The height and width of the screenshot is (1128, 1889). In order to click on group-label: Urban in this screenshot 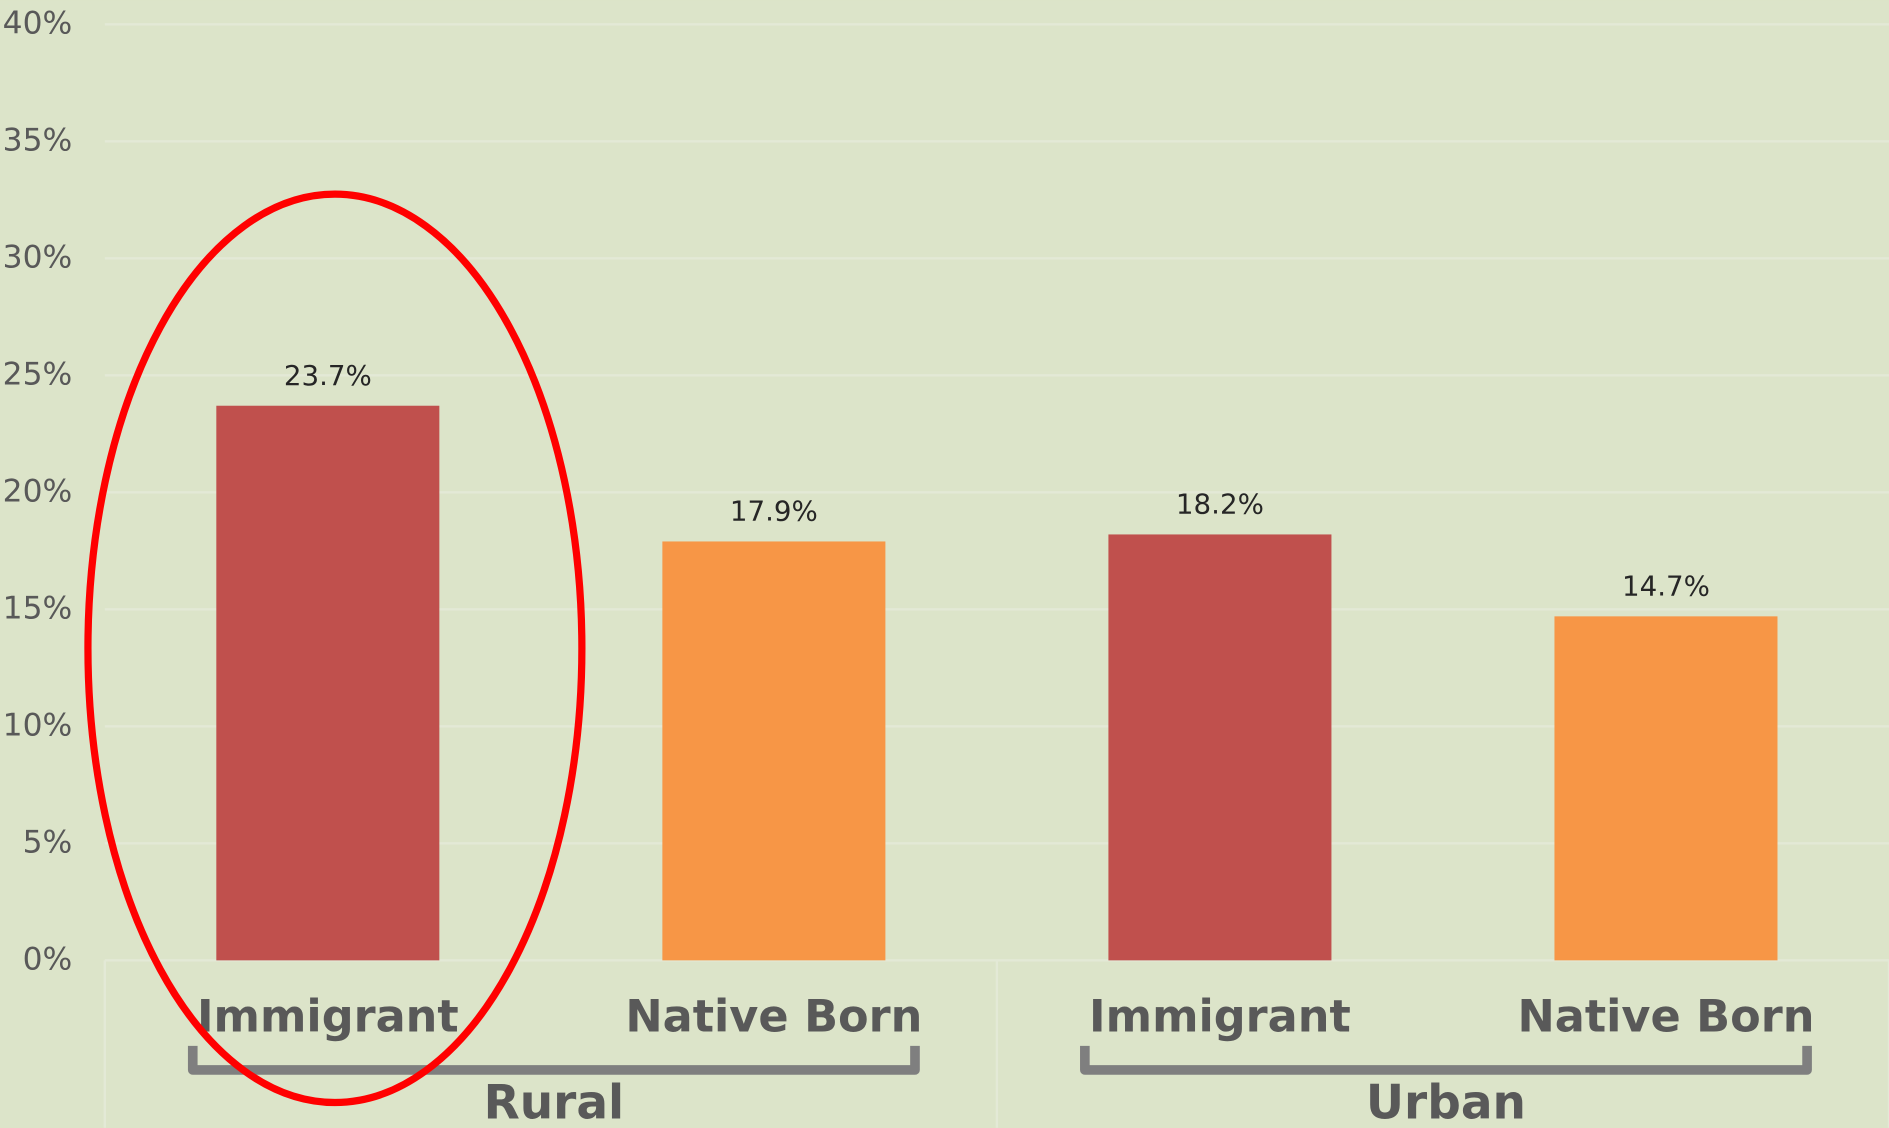, I will do `click(1446, 1102)`.